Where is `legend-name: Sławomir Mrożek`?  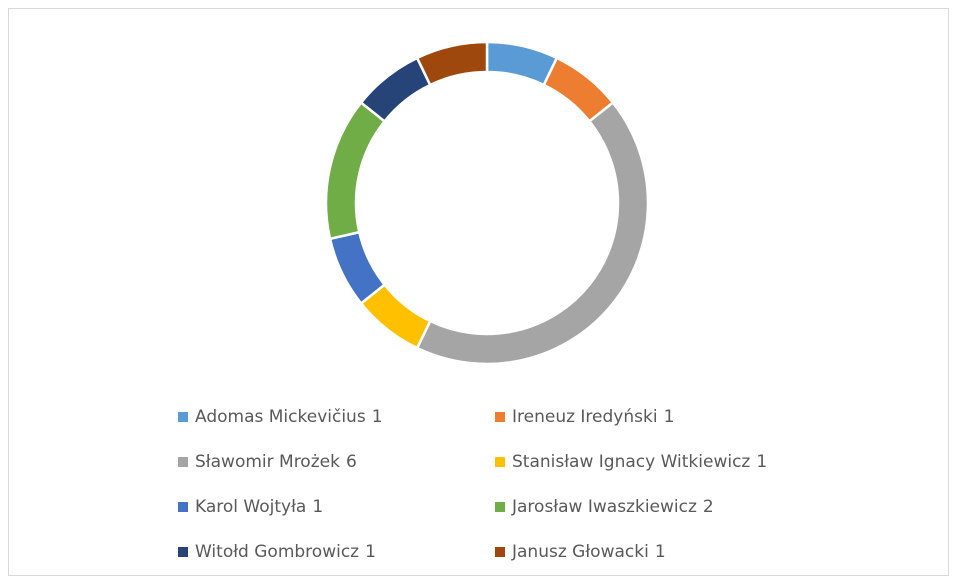 legend-name: Sławomir Mrożek is located at coordinates (267, 462).